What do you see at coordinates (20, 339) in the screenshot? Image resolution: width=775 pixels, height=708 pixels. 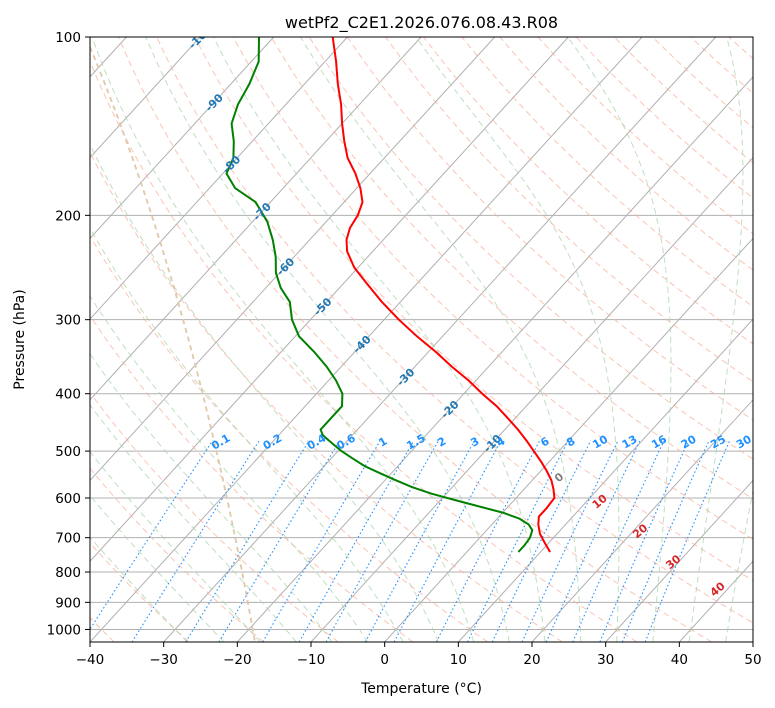 I see `y-axis-label: Pressure (hPa)` at bounding box center [20, 339].